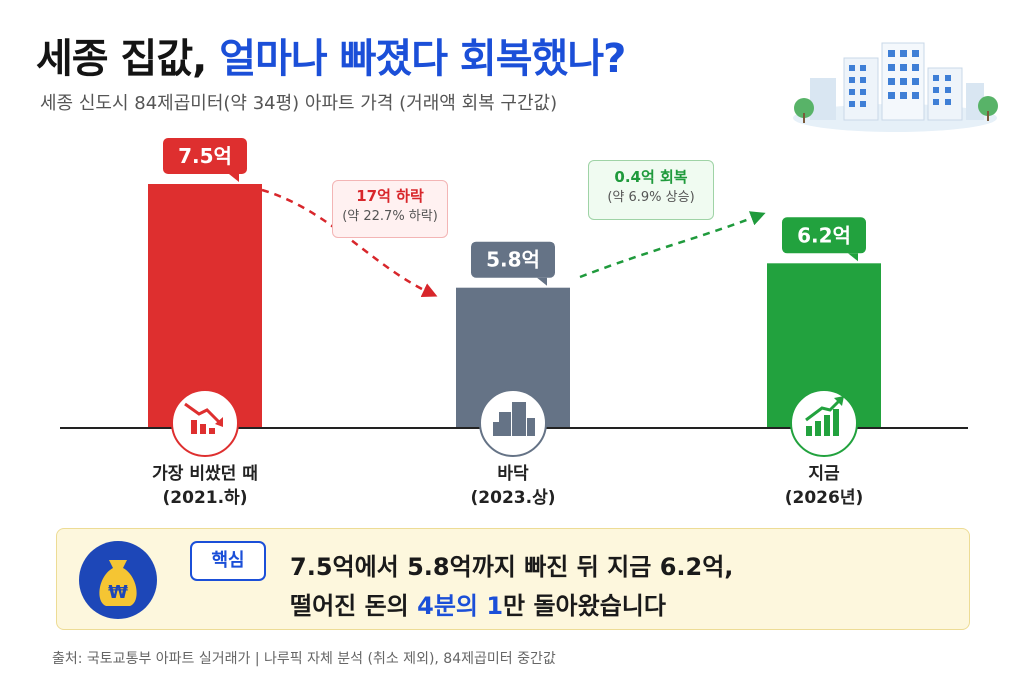 The image size is (1024, 683). I want to click on recovery-arrow, so click(672, 245).